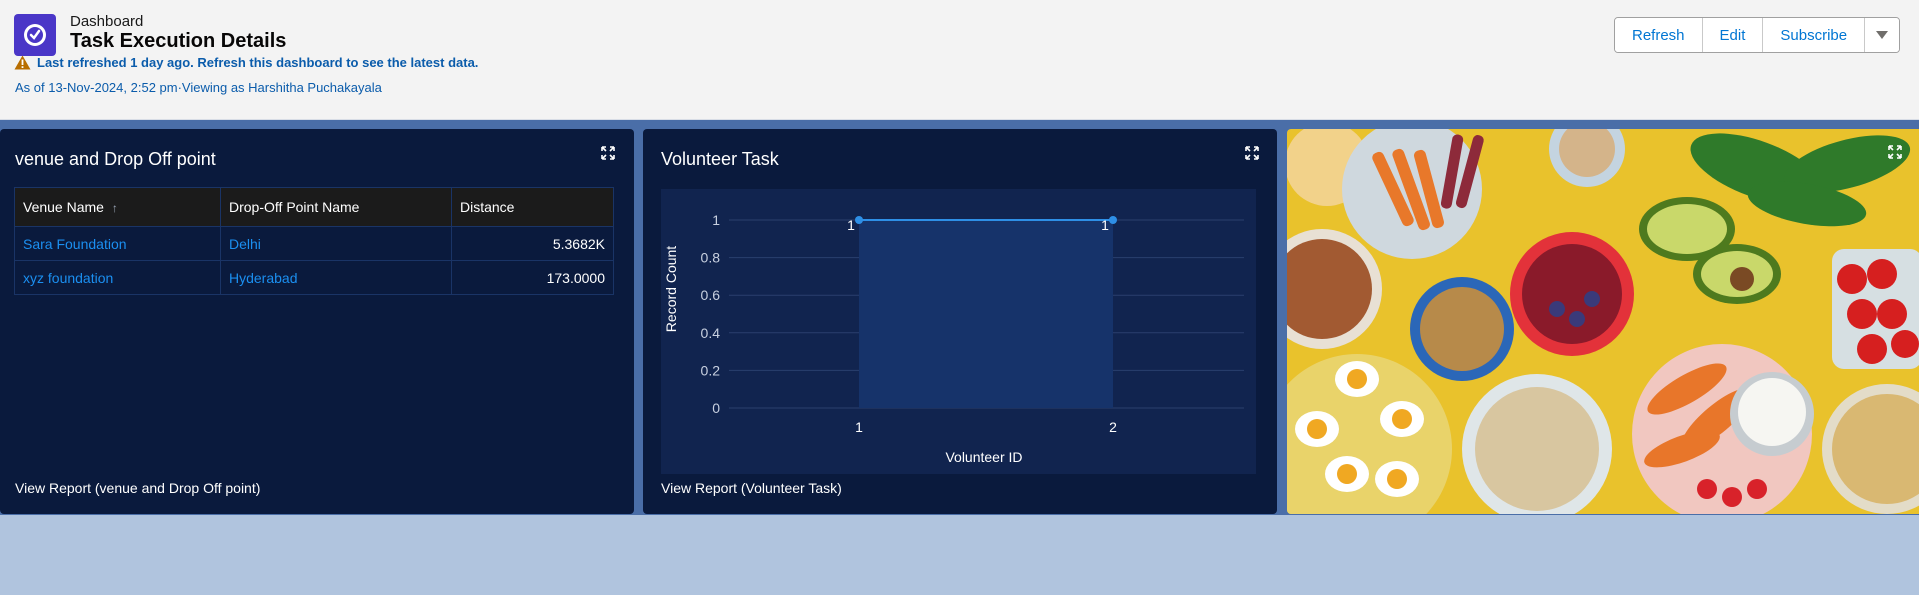  Describe the element at coordinates (532, 207) in the screenshot. I see `column-header-distance: Distance` at that location.